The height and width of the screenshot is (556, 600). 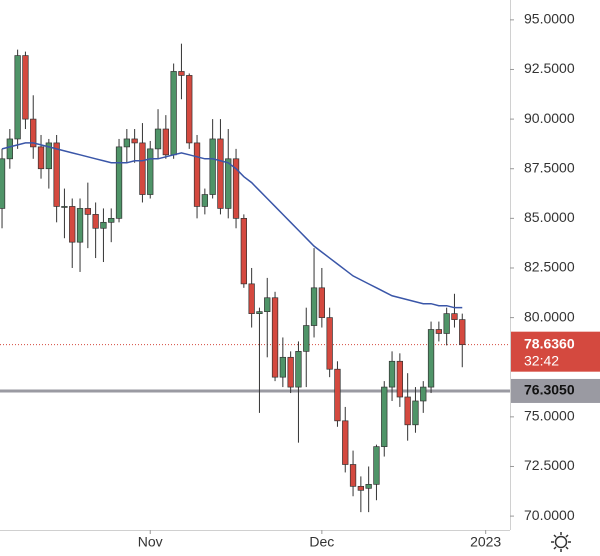 I want to click on y-tick-label: 95.0000, so click(x=549, y=19).